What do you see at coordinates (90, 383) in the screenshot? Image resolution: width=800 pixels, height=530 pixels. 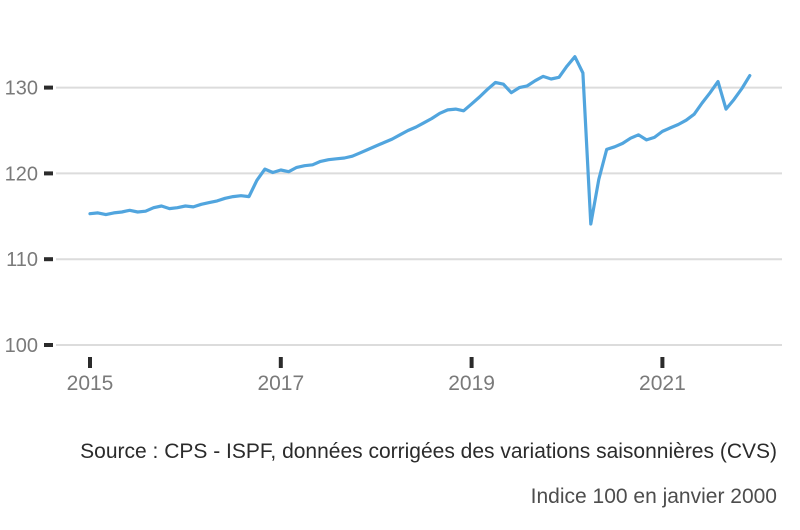 I see `x-axis-tick-label: 2015` at bounding box center [90, 383].